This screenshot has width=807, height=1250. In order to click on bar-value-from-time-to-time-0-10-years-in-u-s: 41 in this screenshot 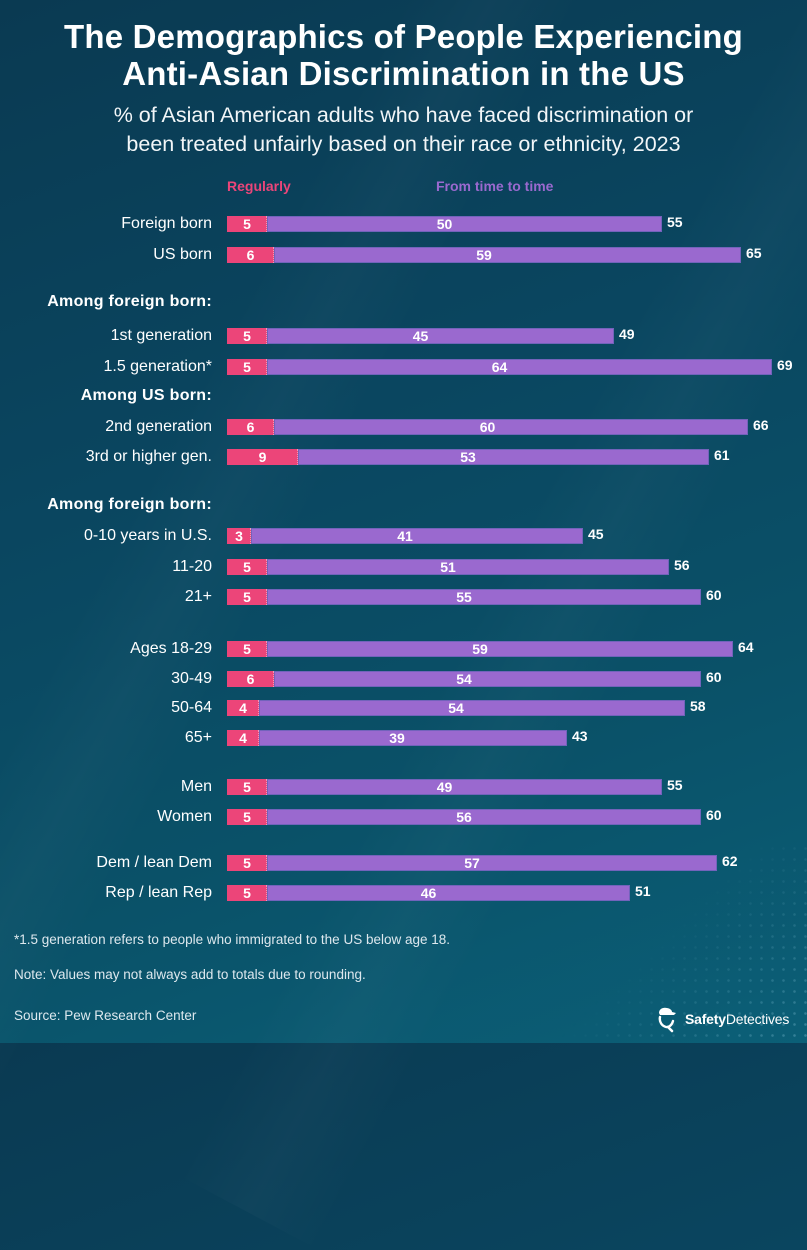, I will do `click(405, 536)`.